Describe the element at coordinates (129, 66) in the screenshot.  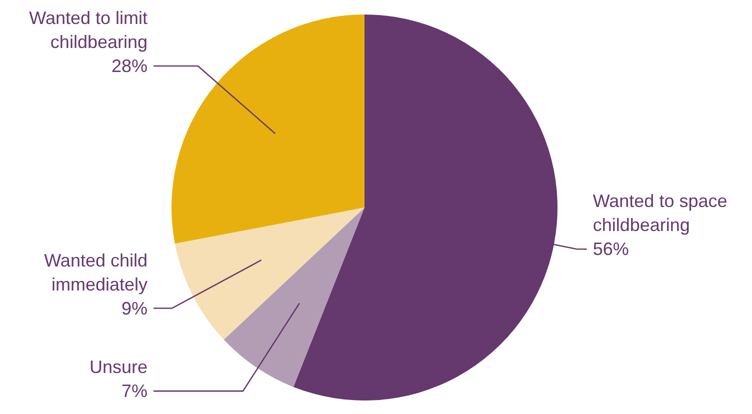
I see `data-label: 28%` at that location.